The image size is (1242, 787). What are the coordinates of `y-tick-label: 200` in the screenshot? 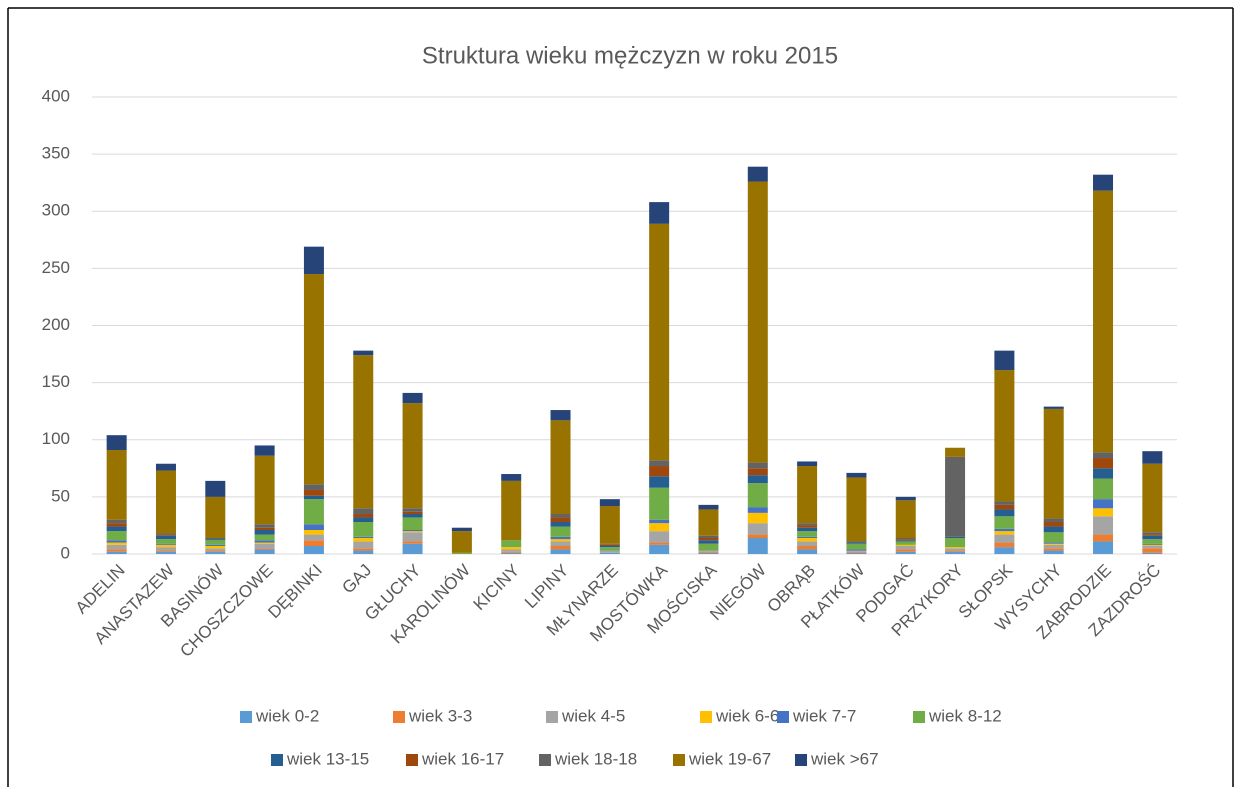 It's located at (56, 324).